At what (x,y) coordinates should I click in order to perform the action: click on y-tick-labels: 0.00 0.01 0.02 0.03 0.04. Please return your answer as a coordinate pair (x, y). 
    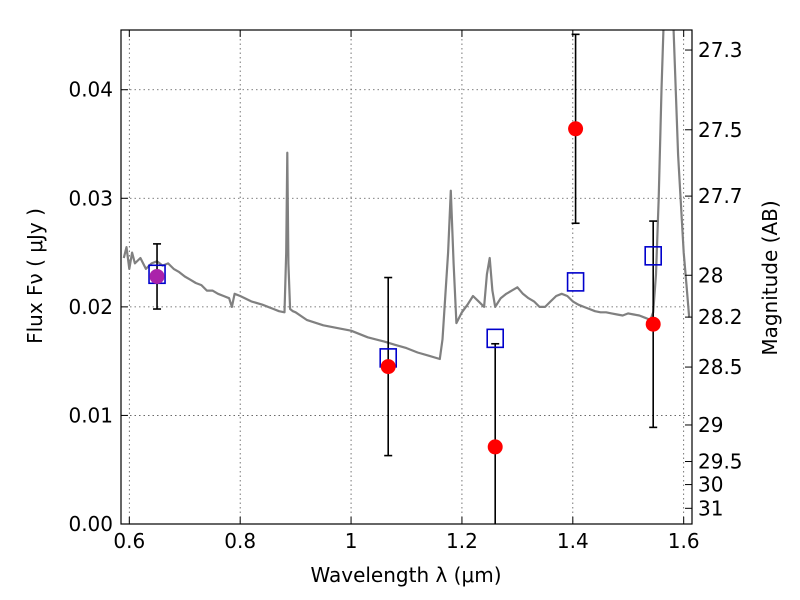
    Looking at the image, I should click on (90, 307).